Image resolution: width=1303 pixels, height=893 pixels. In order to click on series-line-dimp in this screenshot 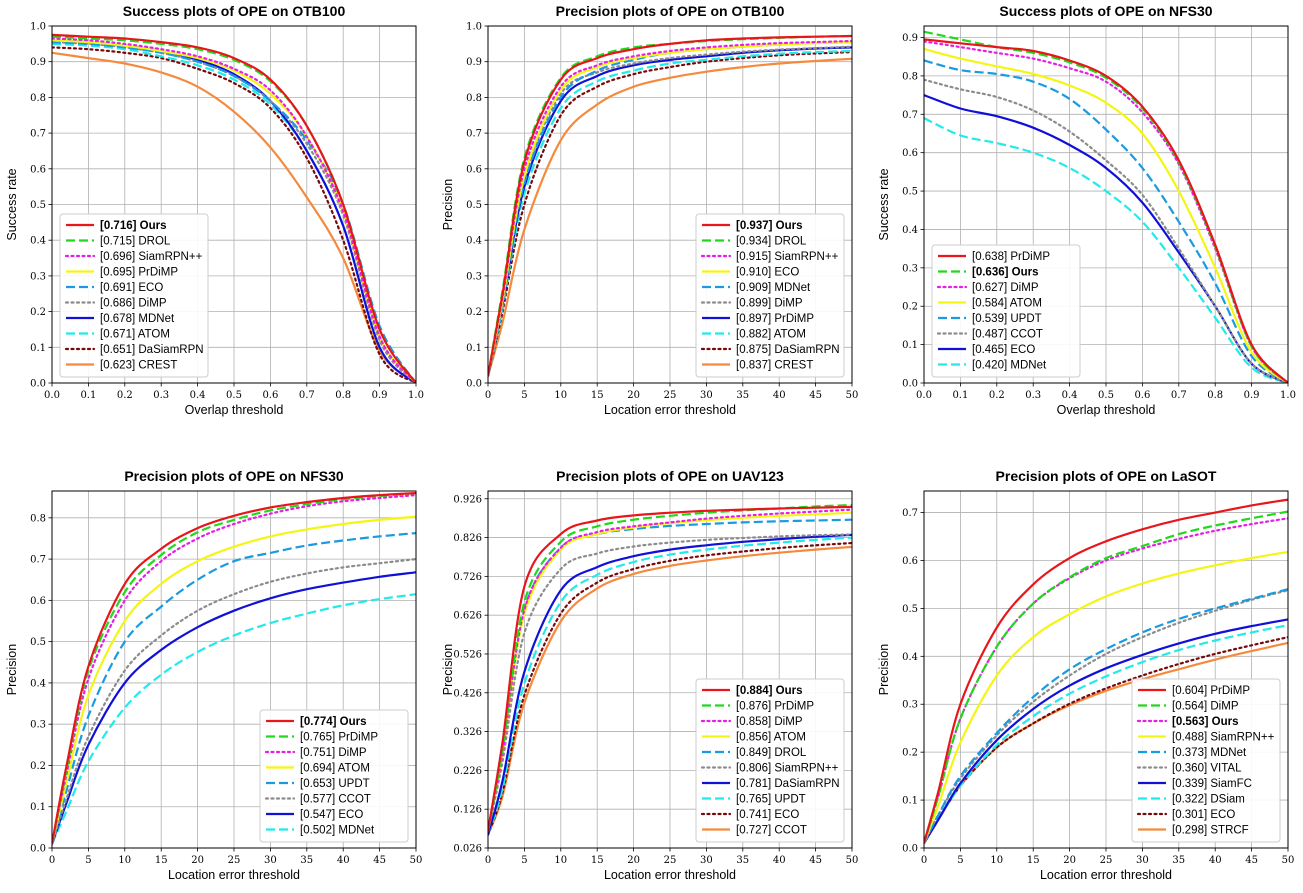, I will do `click(234, 669)`.